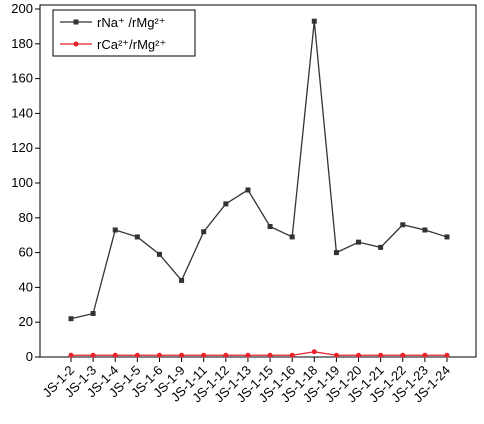 Image resolution: width=484 pixels, height=424 pixels. Describe the element at coordinates (22, 8) in the screenshot. I see `y-tick-label: 200` at that location.